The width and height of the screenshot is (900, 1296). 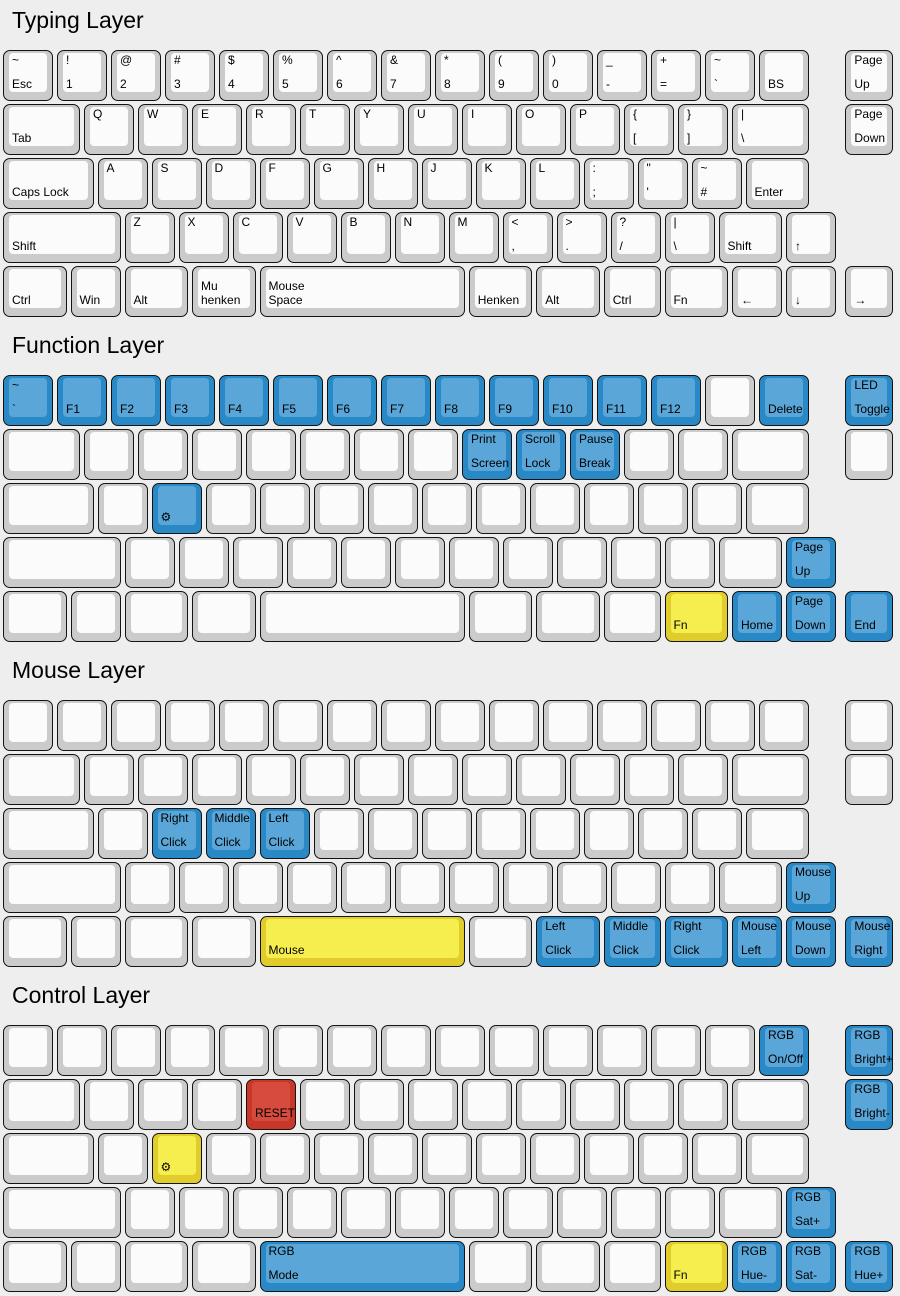 I want to click on middle-click-key: Middle Click, so click(x=632, y=941).